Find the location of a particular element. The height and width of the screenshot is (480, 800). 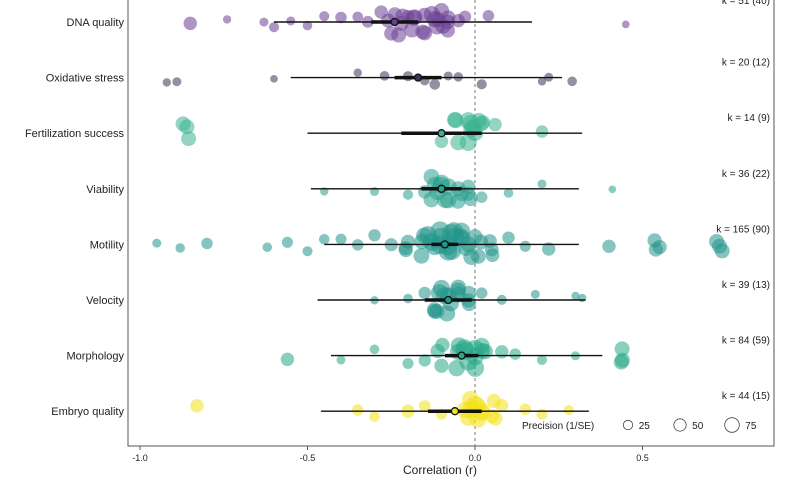

group-label: Velocity is located at coordinates (105, 301).